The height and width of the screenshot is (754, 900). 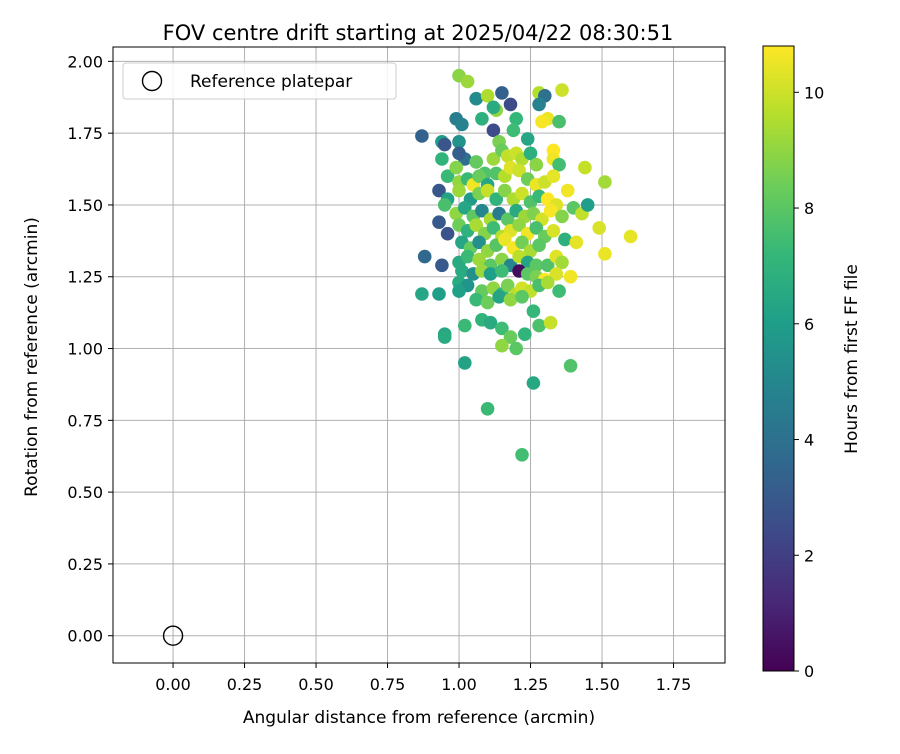 What do you see at coordinates (388, 684) in the screenshot?
I see `x-tick-label: 0.75` at bounding box center [388, 684].